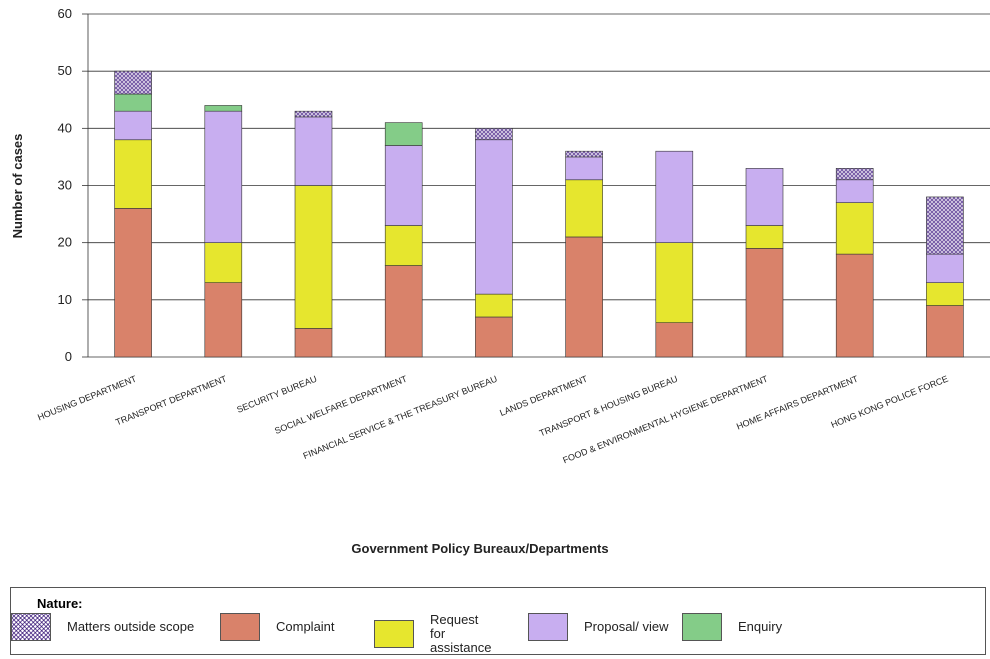 Image resolution: width=990 pixels, height=659 pixels. Describe the element at coordinates (543, 395) in the screenshot. I see `x-tick-label: LANDS DEPARTMENT` at that location.